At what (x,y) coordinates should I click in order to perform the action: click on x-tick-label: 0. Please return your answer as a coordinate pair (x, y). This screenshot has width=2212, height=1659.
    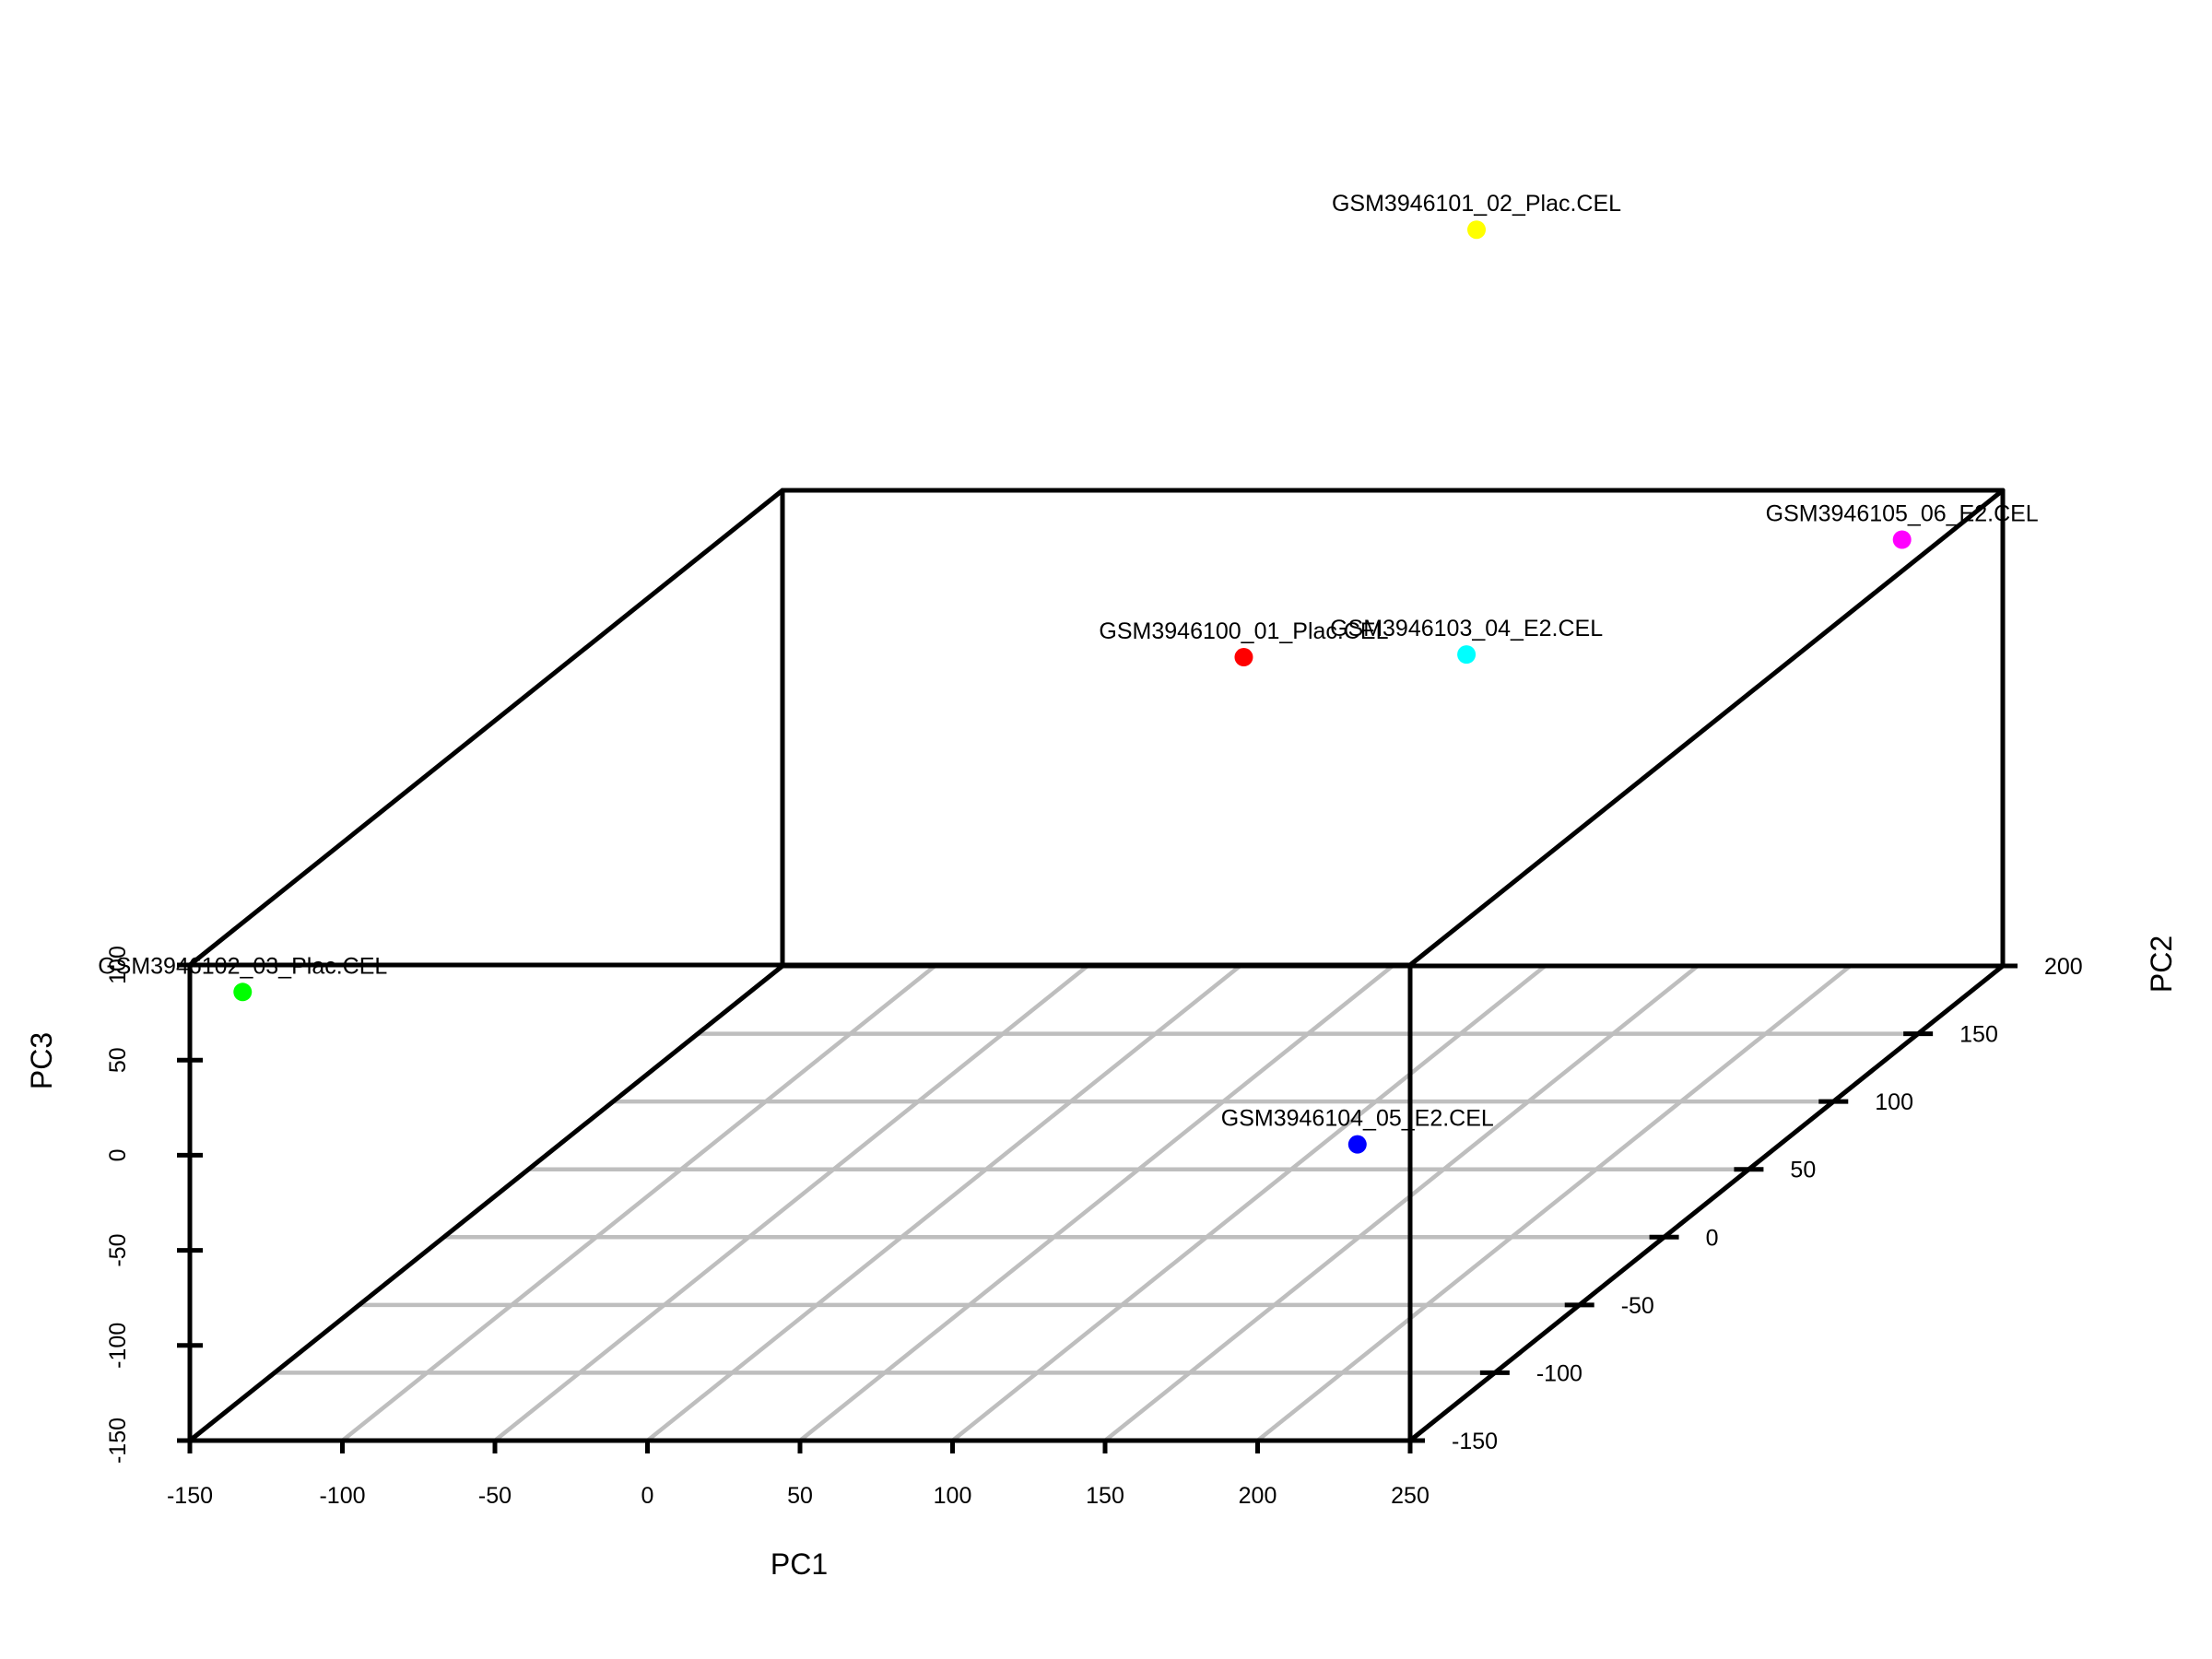
    Looking at the image, I should click on (647, 1496).